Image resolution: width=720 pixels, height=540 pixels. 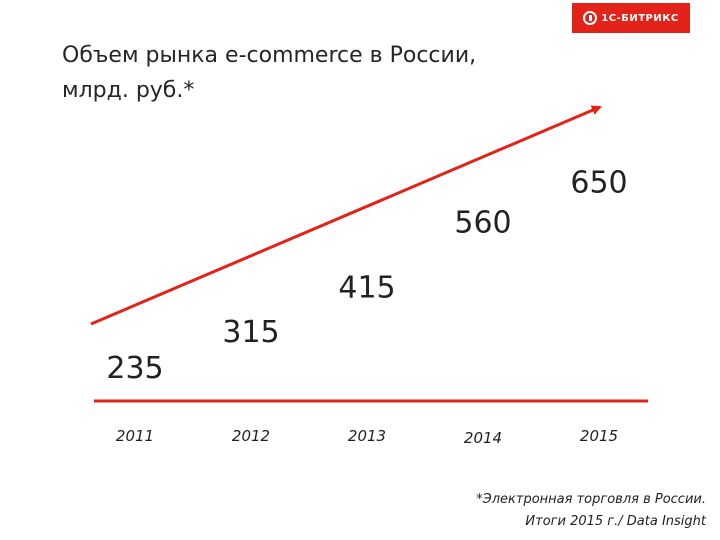 What do you see at coordinates (599, 436) in the screenshot?
I see `x-tick-label-2015: 2015` at bounding box center [599, 436].